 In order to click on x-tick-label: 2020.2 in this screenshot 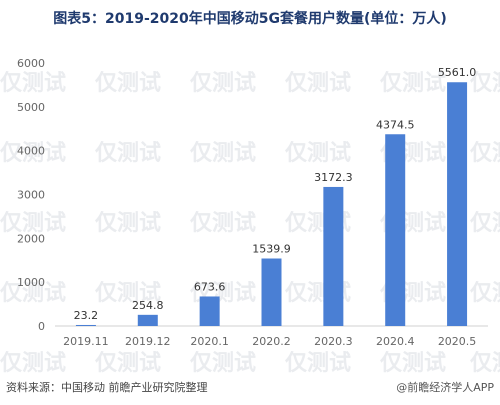, I will do `click(271, 341)`.